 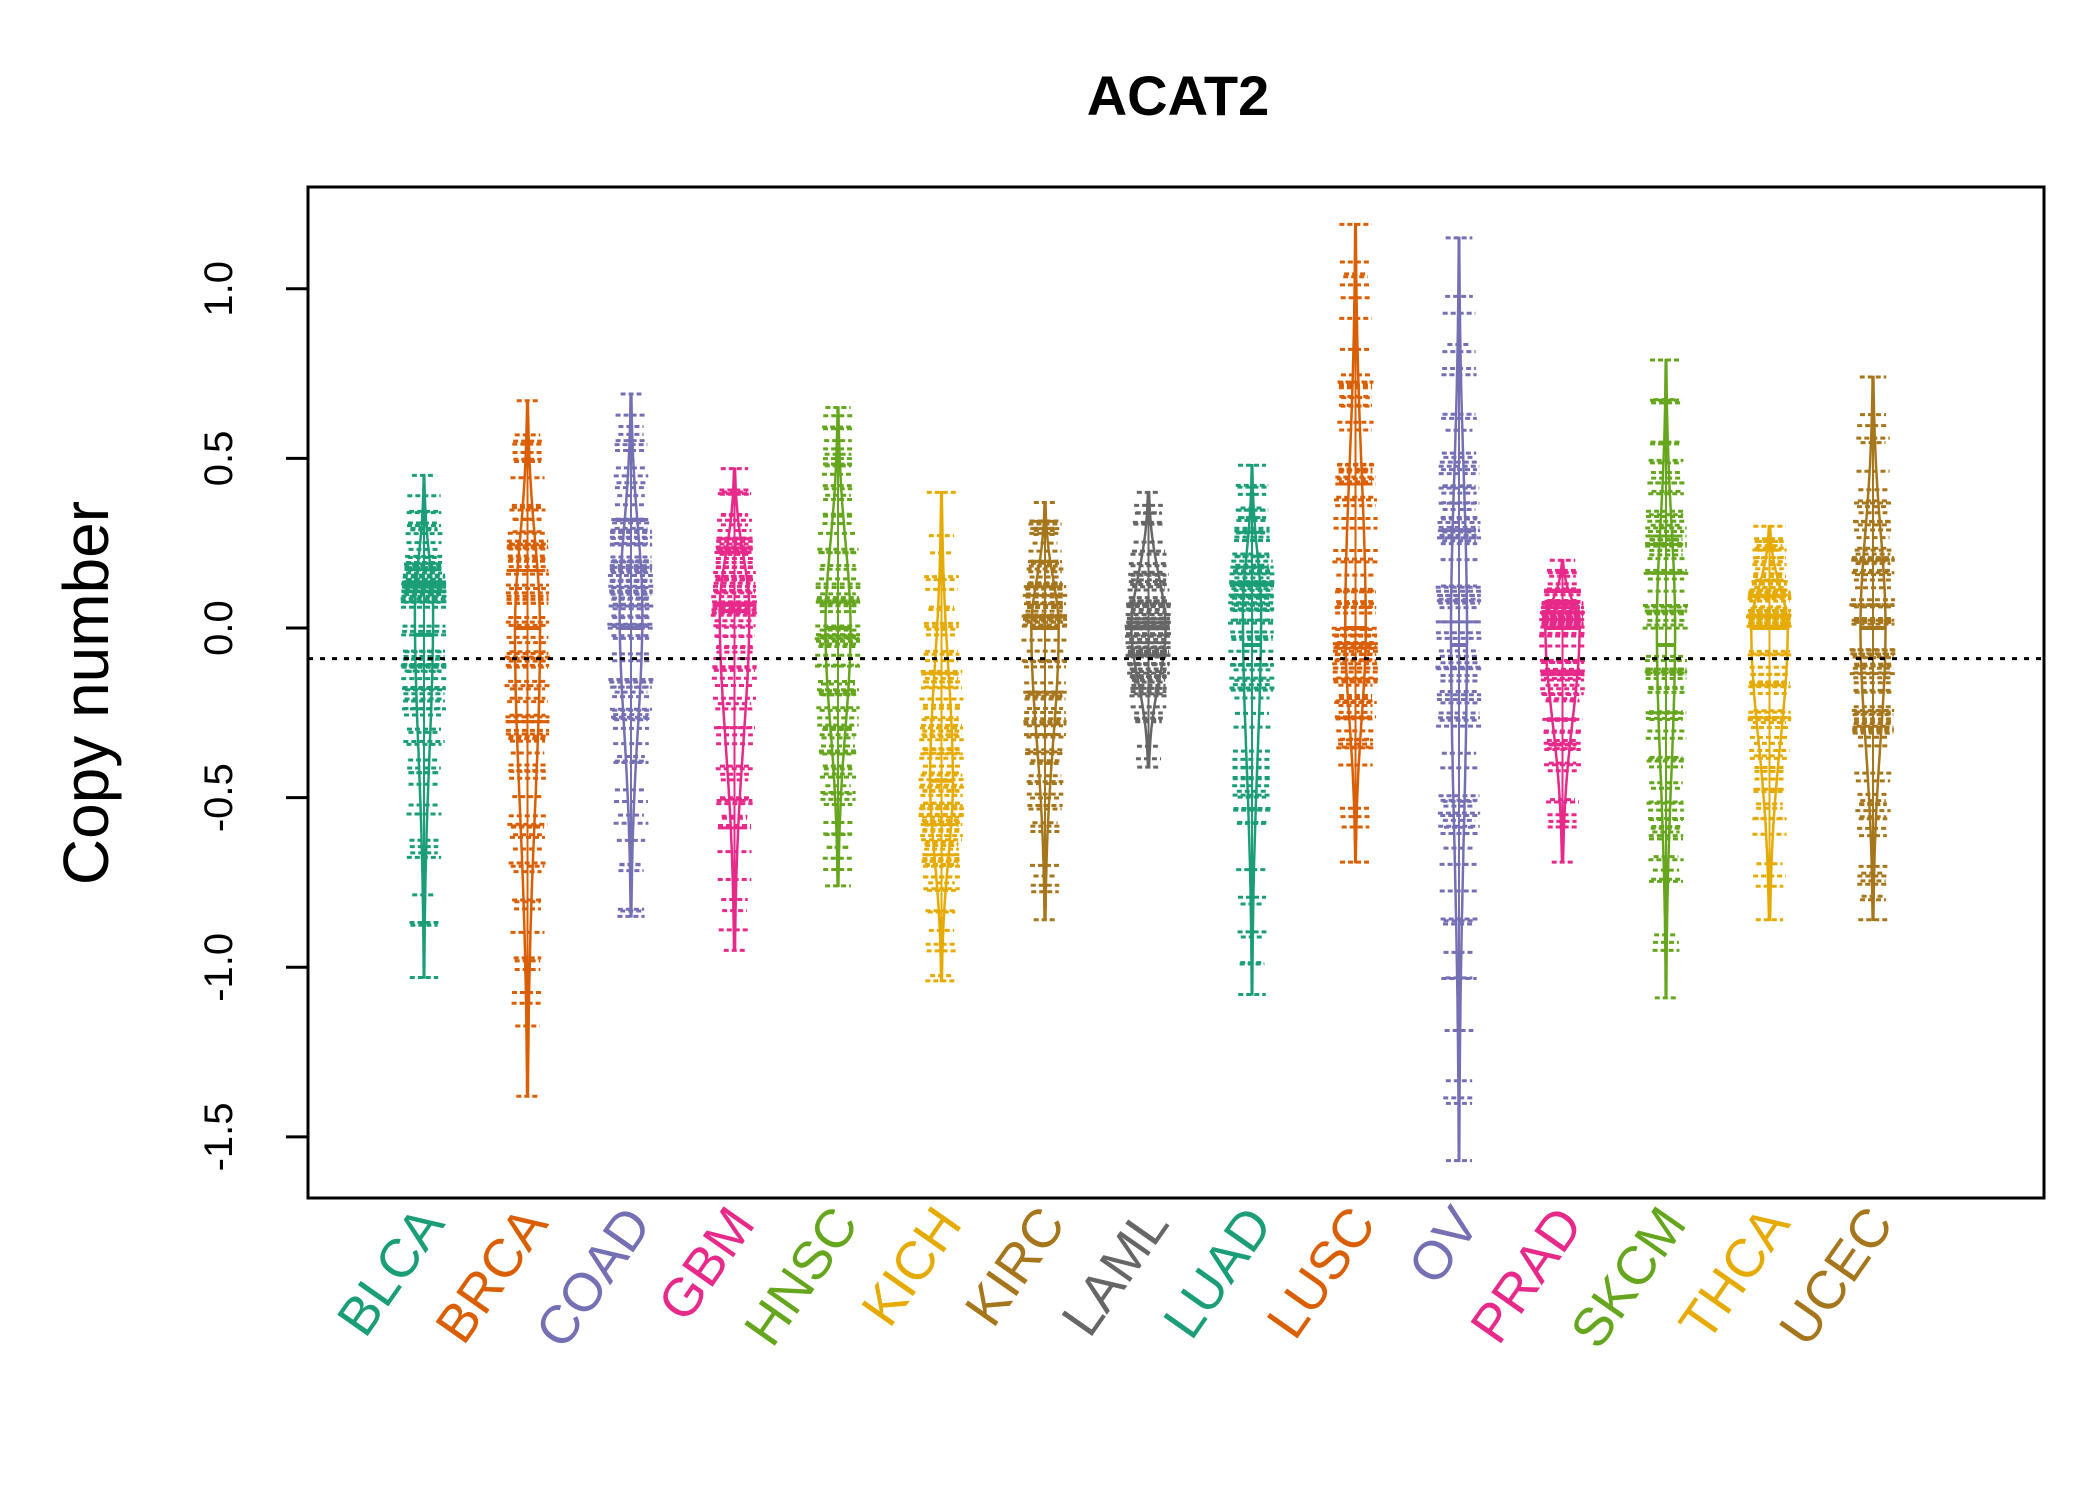 What do you see at coordinates (1628, 1277) in the screenshot?
I see `x-tick-label-skcm: SKCM` at bounding box center [1628, 1277].